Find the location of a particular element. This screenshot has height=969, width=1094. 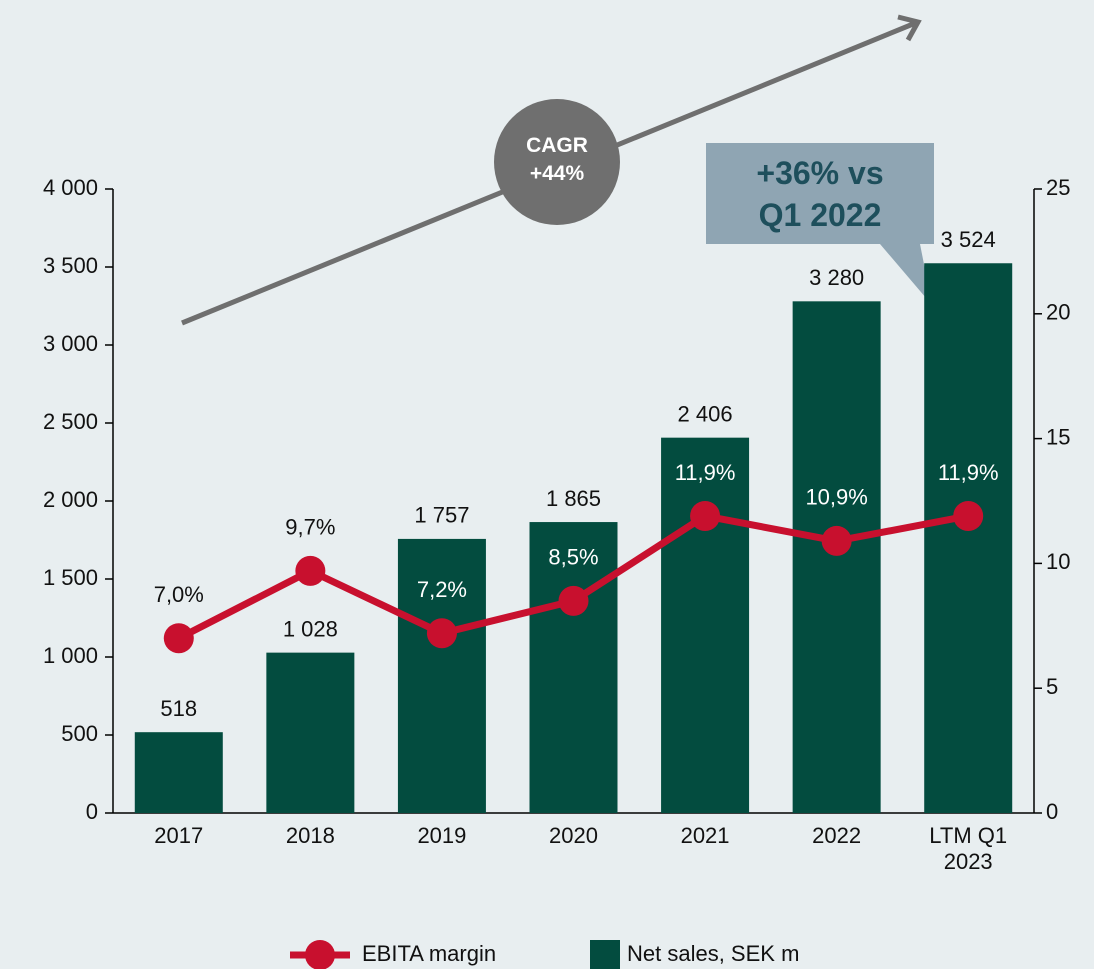

legend-label: EBITA margin is located at coordinates (429, 953).